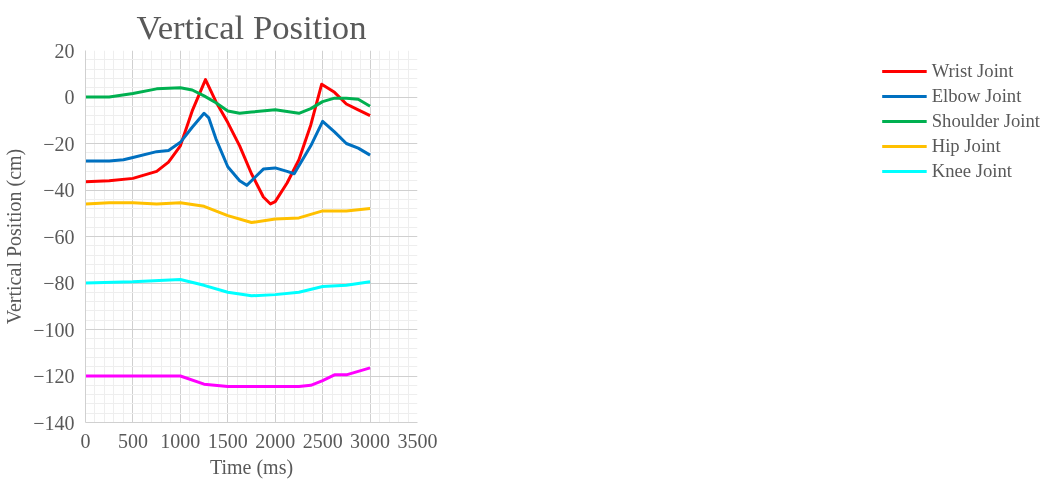  I want to click on chart-title: Vertical Position, so click(251, 26).